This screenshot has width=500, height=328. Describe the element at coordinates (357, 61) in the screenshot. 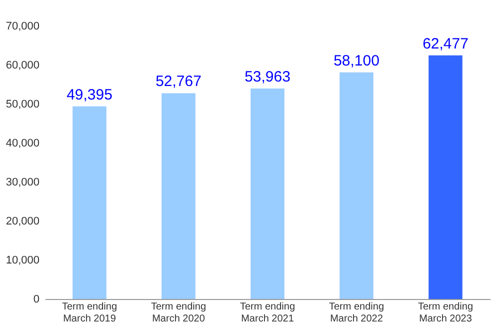

I see `data-label: 58,100` at that location.